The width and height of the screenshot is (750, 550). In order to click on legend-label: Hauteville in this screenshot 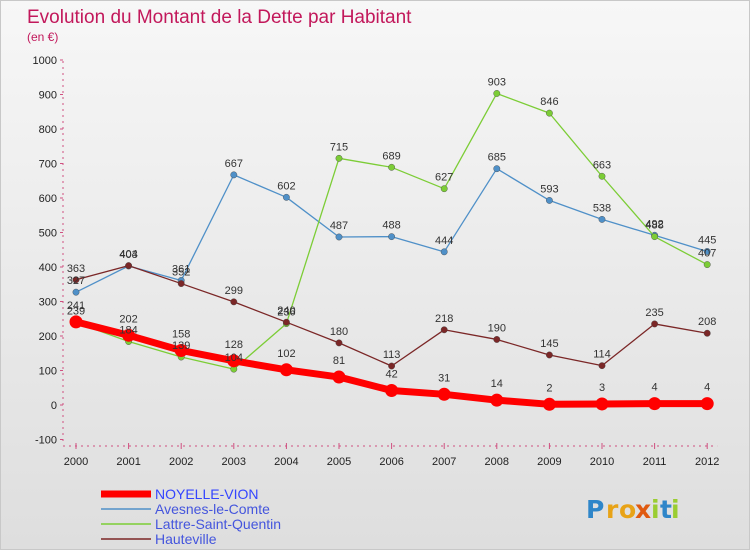, I will do `click(186, 539)`.